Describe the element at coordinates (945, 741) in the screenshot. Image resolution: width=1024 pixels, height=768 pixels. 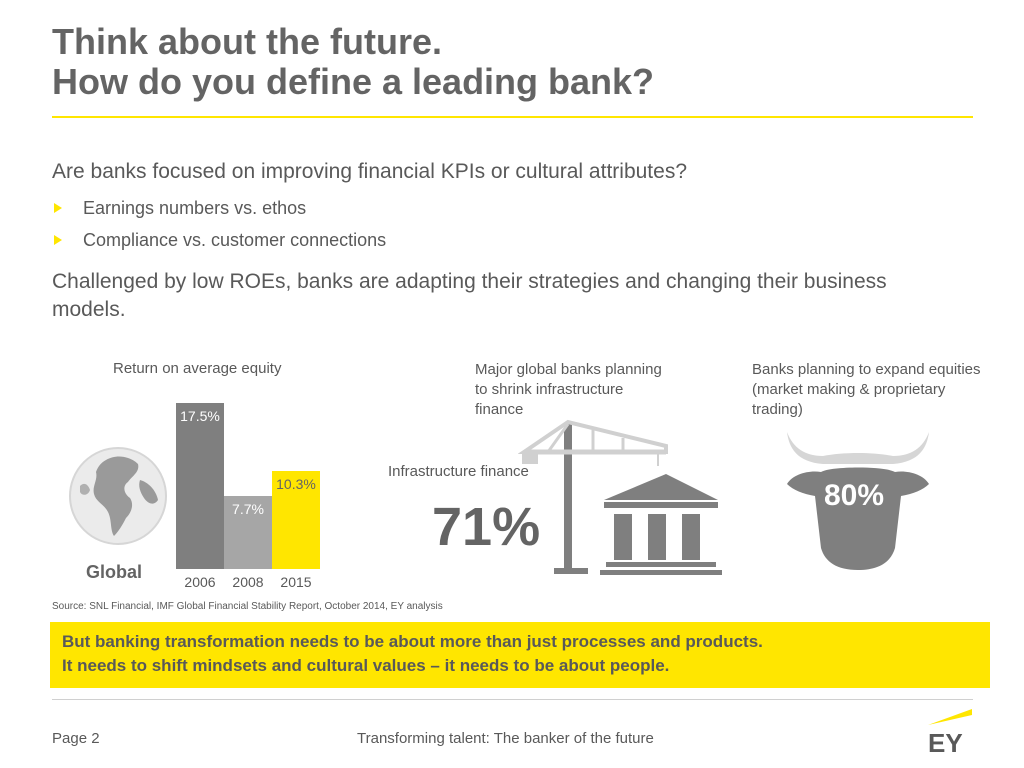
I see `ey-logo-text: EY` at that location.